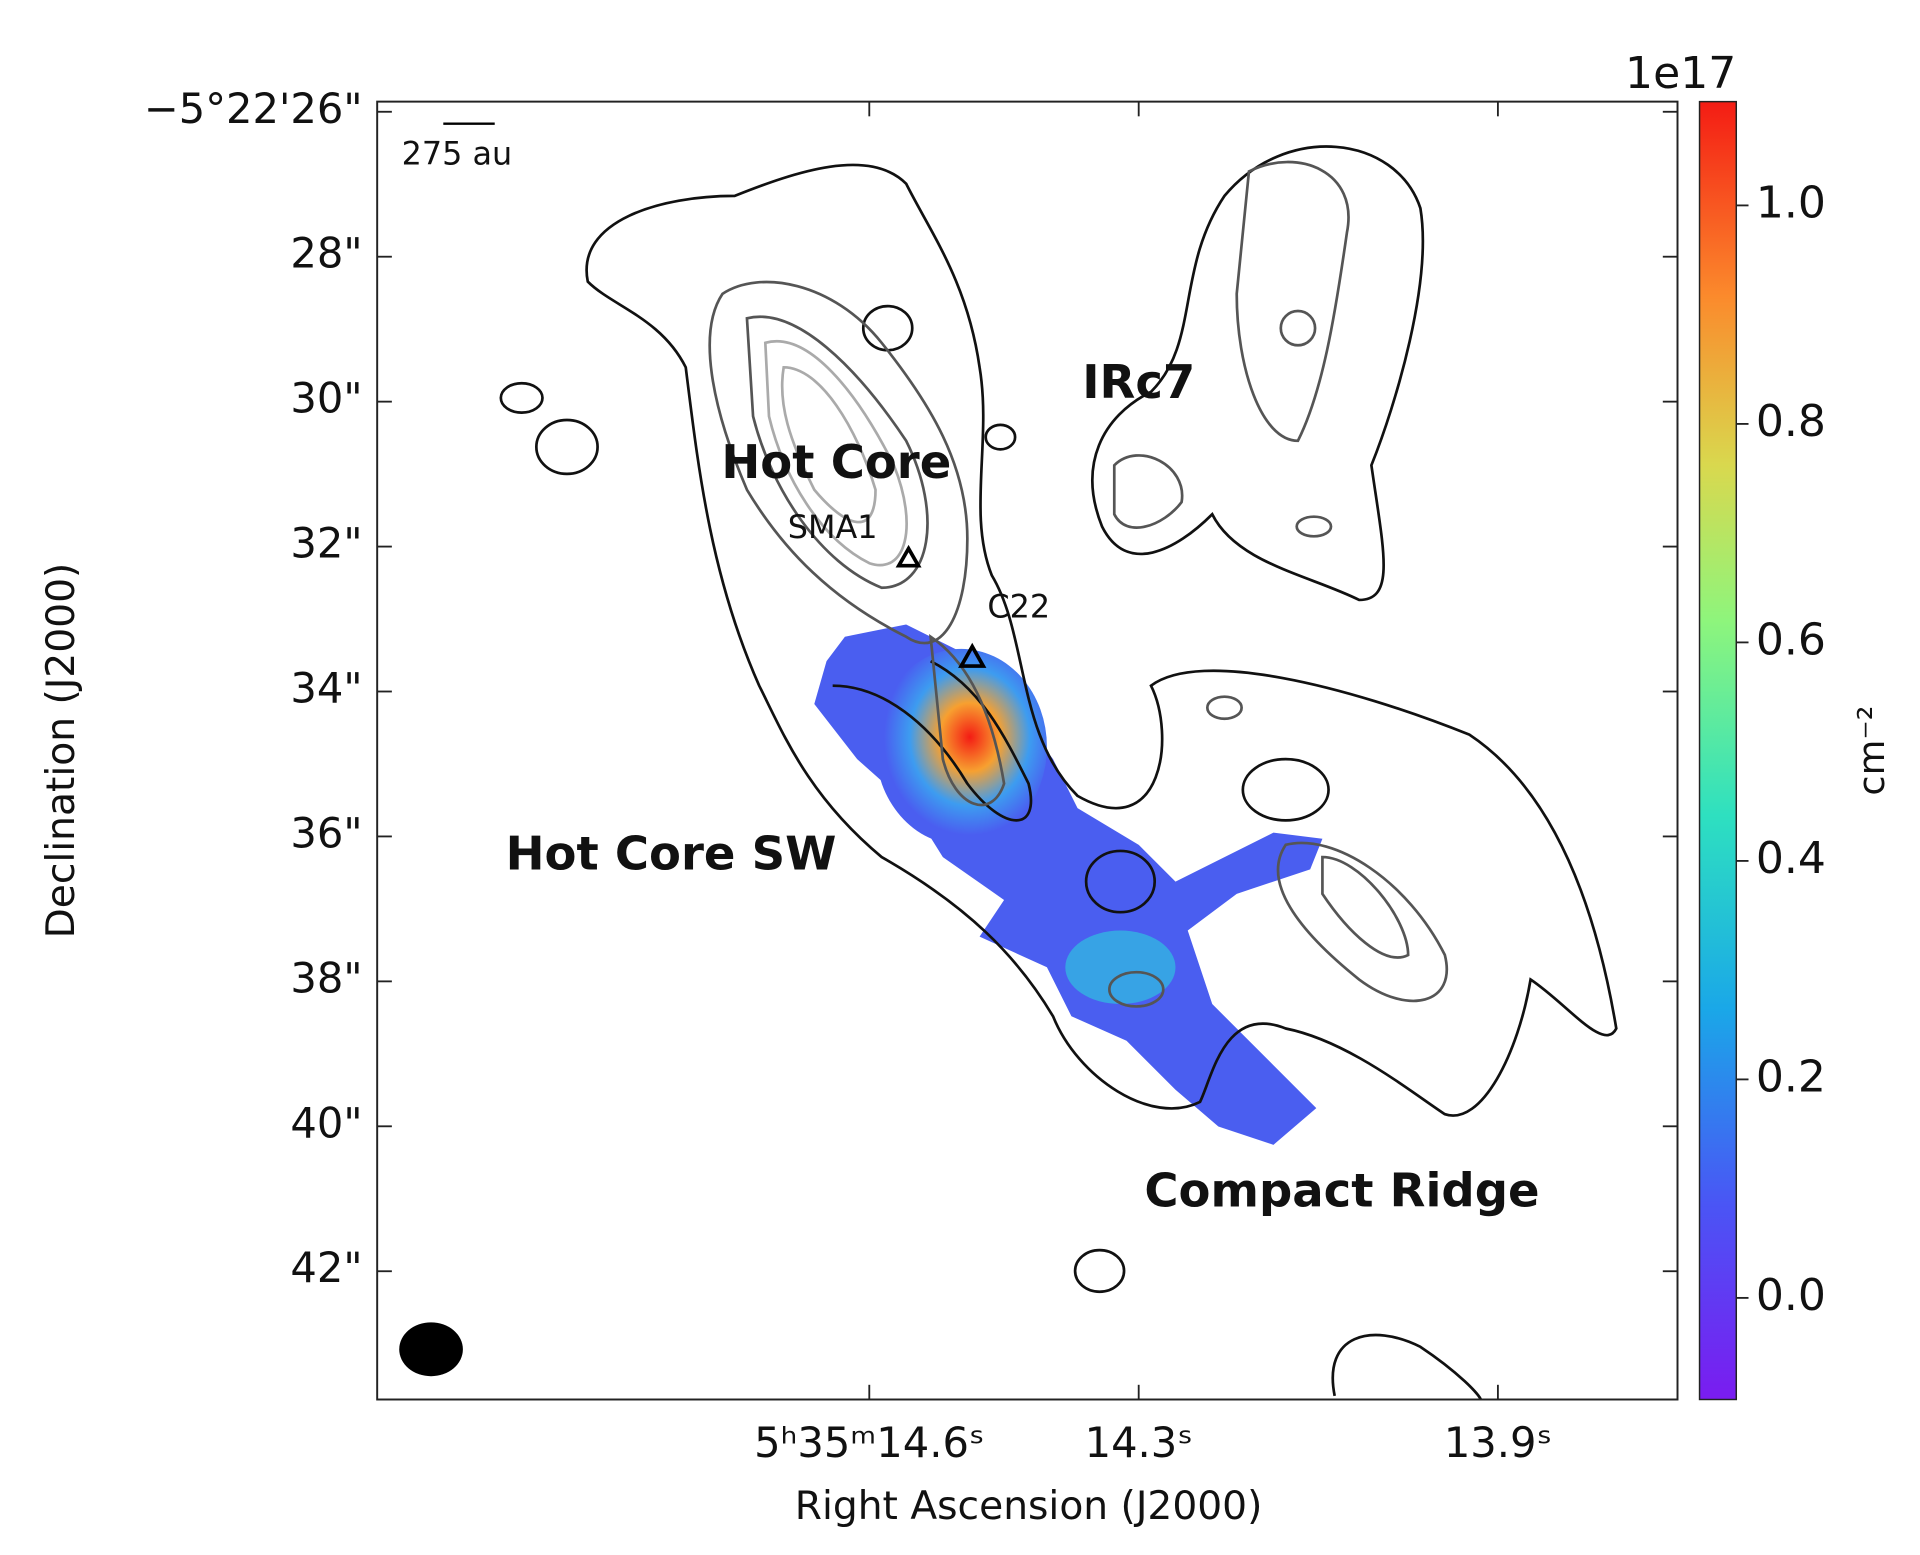 The image size is (1920, 1555). I want to click on y-tick-label: 36", so click(326, 832).